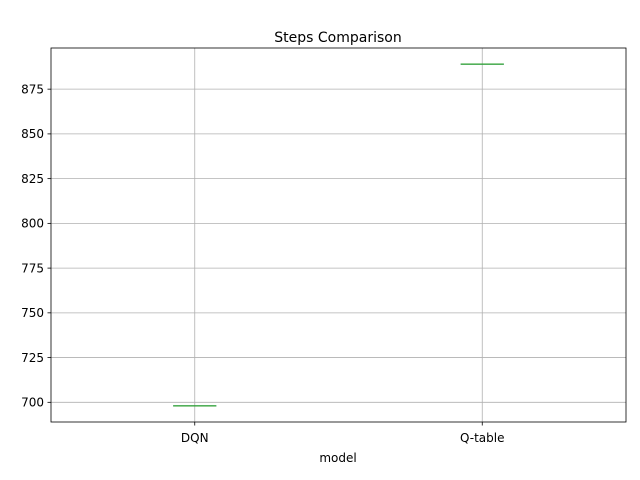  I want to click on x-axis-label: model, so click(337, 458).